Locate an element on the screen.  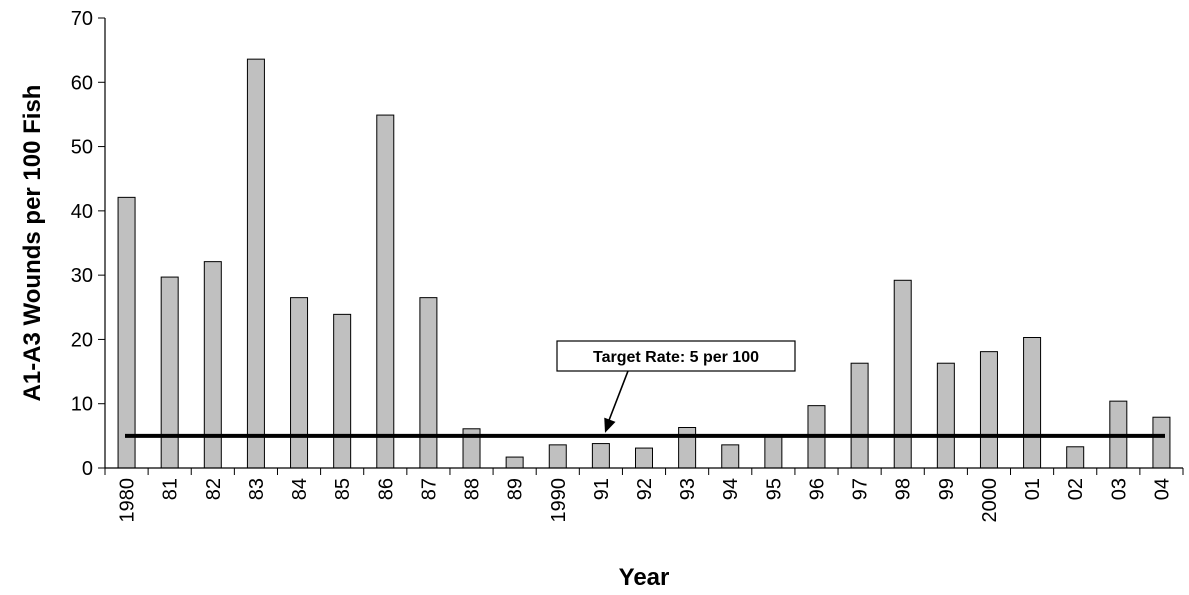
x-tick-label: 93 is located at coordinates (688, 489).